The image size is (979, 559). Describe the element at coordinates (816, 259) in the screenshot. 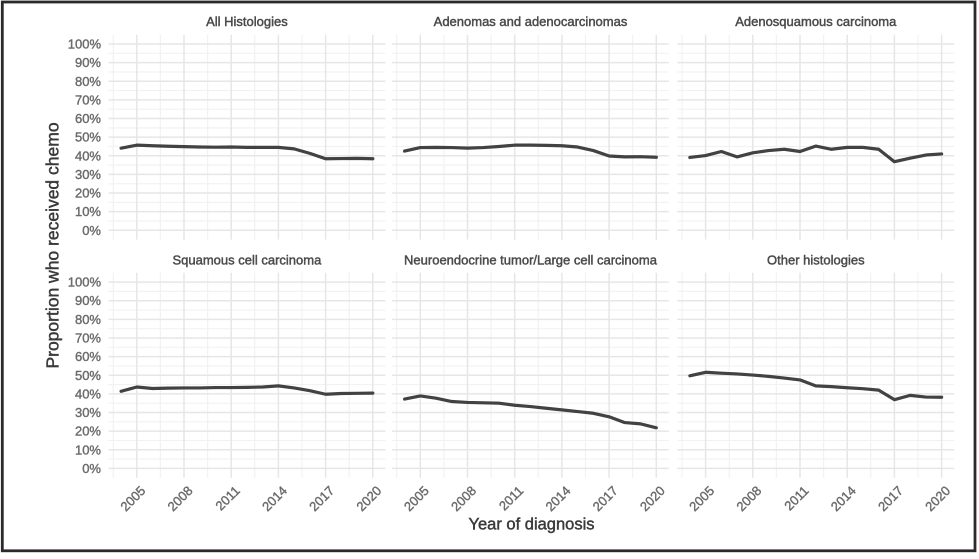

I see `svg-text: Other histologies` at that location.